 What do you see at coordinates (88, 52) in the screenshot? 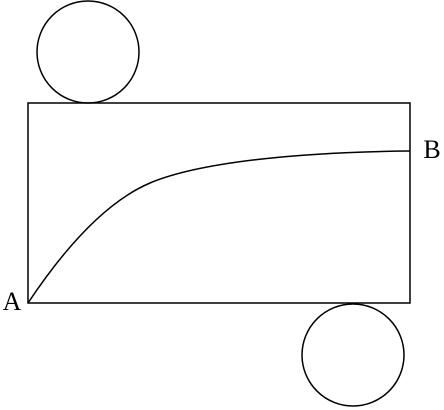
I see `top-circle` at bounding box center [88, 52].